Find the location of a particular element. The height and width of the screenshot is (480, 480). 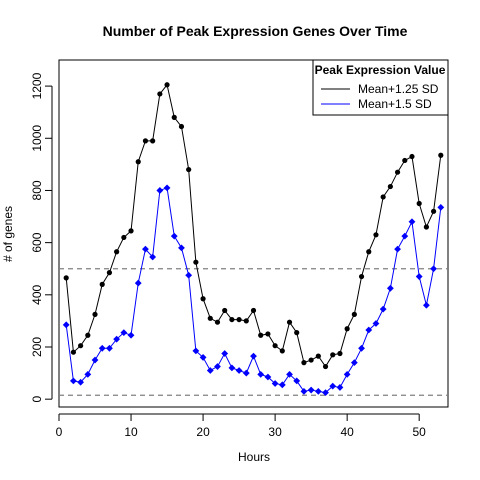

x-tick-label: 40 is located at coordinates (347, 432).